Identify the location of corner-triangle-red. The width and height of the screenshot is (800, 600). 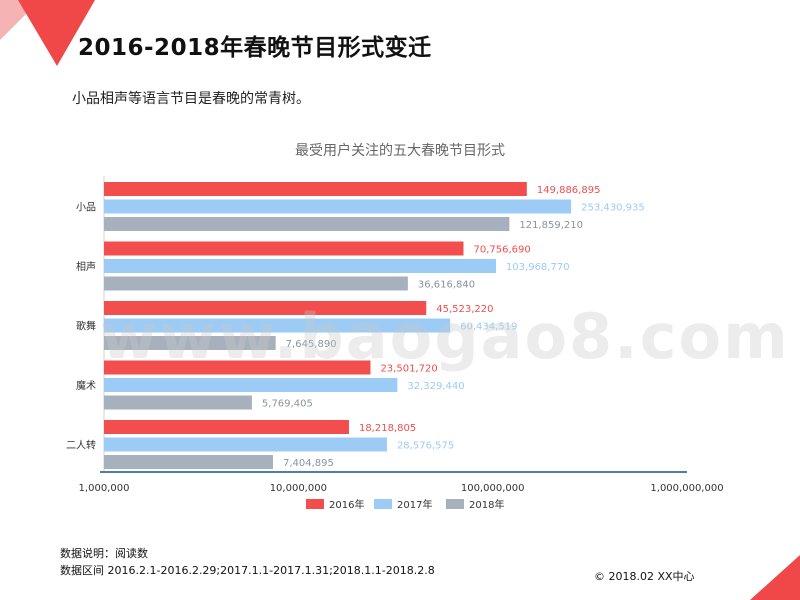
(56, 33).